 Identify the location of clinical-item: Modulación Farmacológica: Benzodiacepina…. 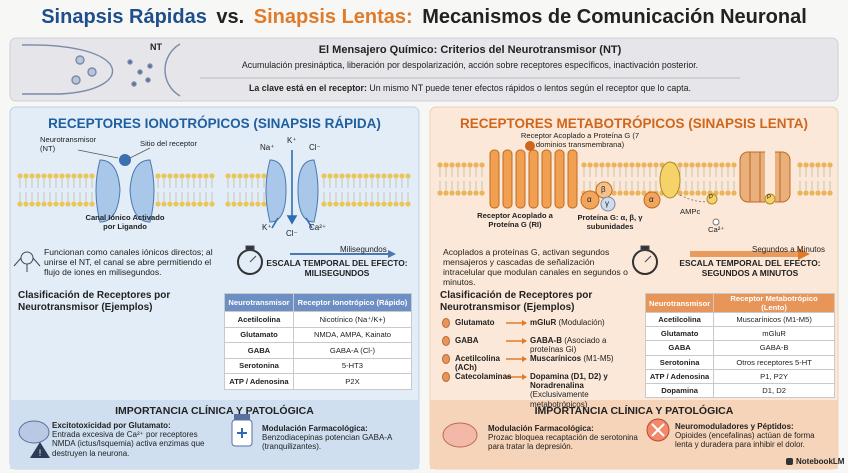
(337, 438).